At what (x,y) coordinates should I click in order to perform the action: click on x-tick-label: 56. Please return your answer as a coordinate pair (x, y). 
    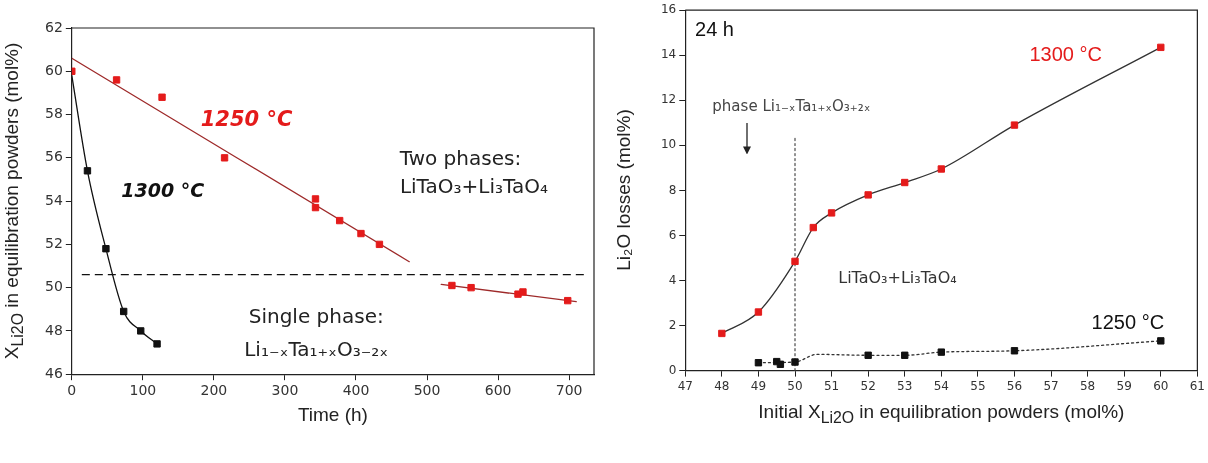
    Looking at the image, I should click on (1014, 385).